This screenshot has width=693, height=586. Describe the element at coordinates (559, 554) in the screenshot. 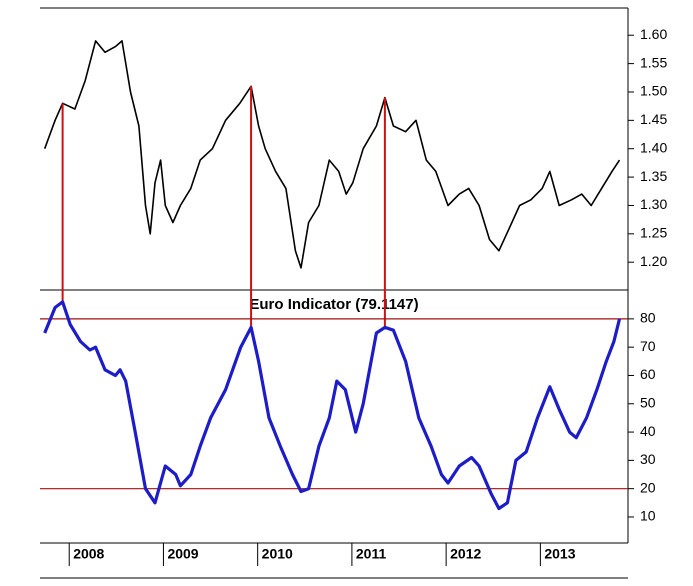

I see `x-tick-label: 2013` at that location.